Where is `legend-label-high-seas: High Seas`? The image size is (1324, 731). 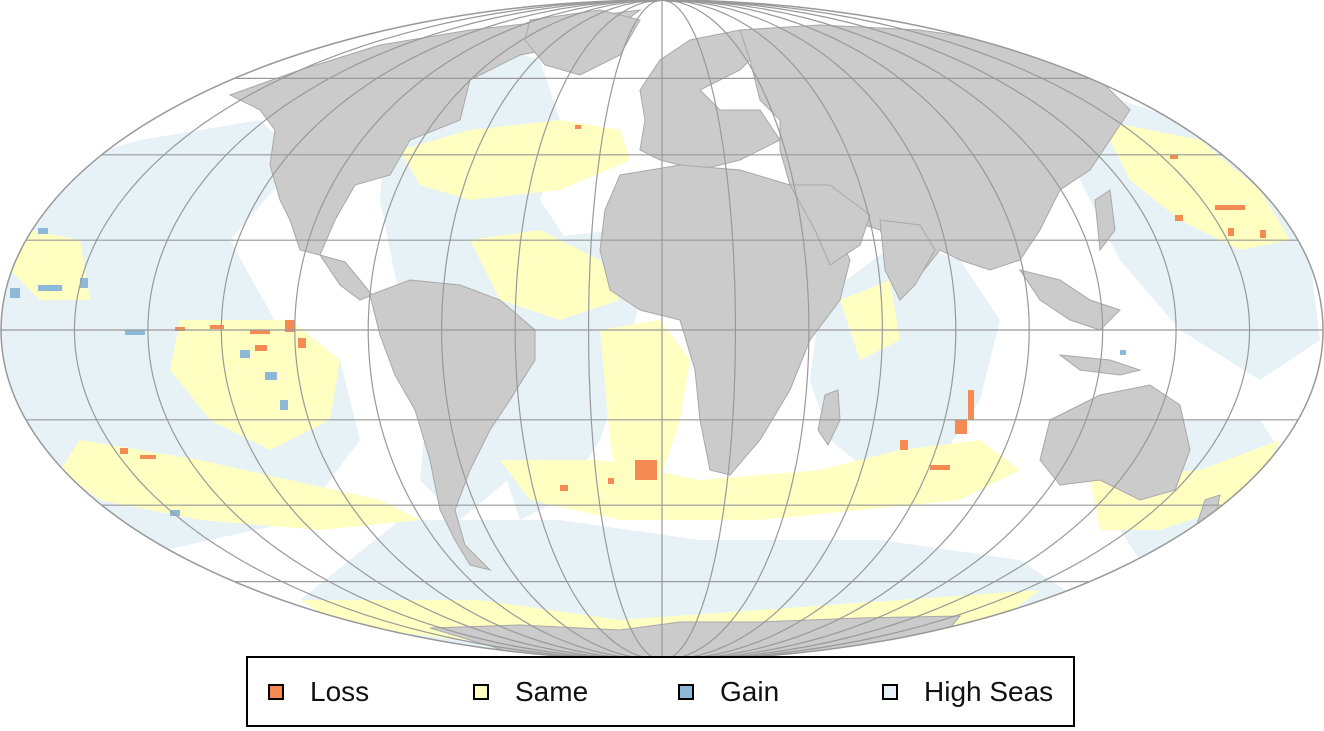 legend-label-high-seas: High Seas is located at coordinates (989, 691).